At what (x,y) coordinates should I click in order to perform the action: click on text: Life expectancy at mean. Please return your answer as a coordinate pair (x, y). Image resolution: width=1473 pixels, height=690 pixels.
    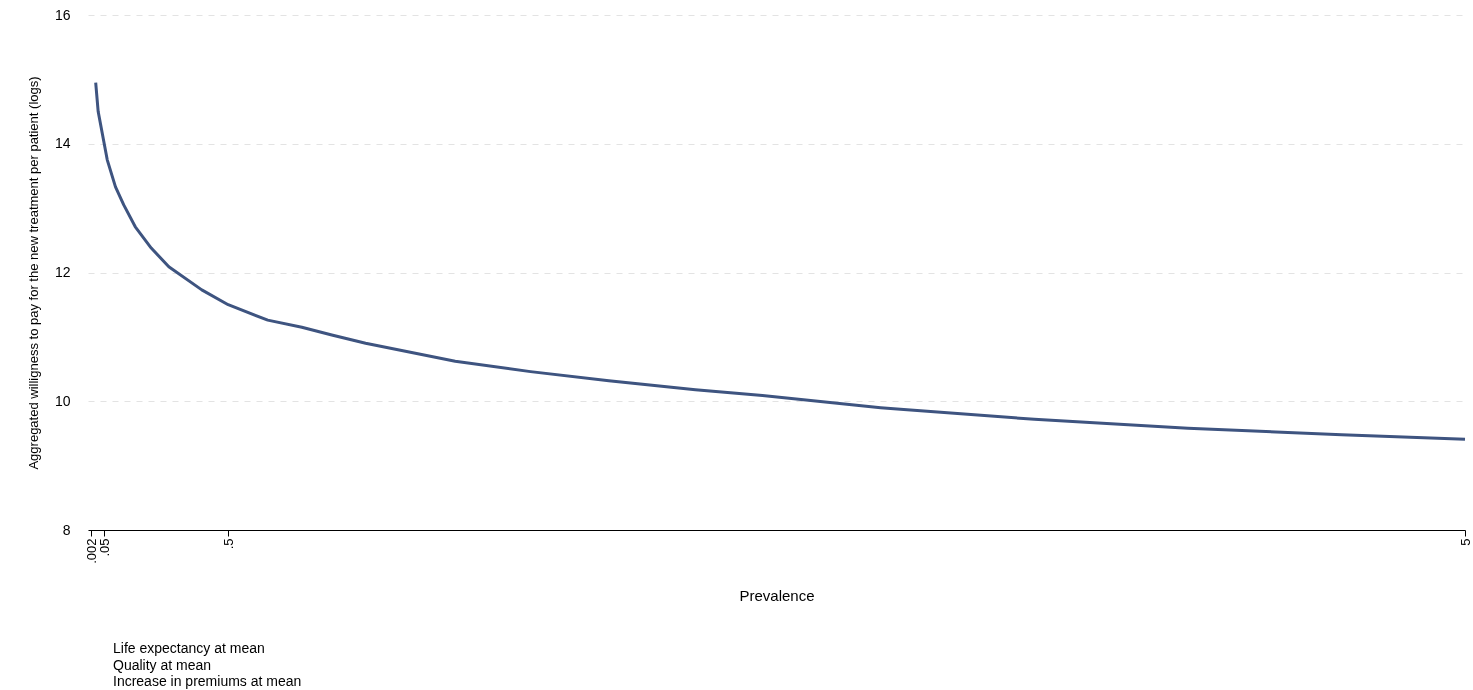
    Looking at the image, I should click on (189, 648).